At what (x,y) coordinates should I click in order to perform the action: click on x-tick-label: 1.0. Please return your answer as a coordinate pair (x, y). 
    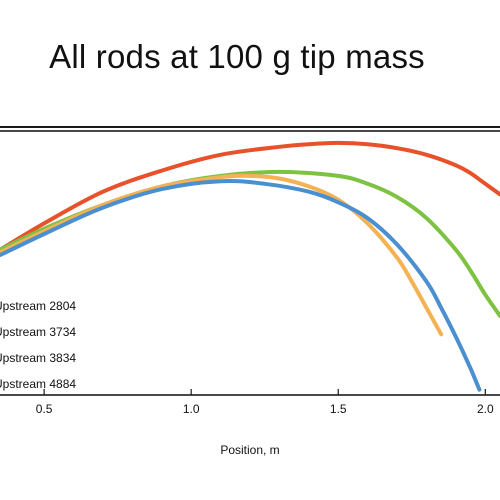
    Looking at the image, I should click on (191, 409).